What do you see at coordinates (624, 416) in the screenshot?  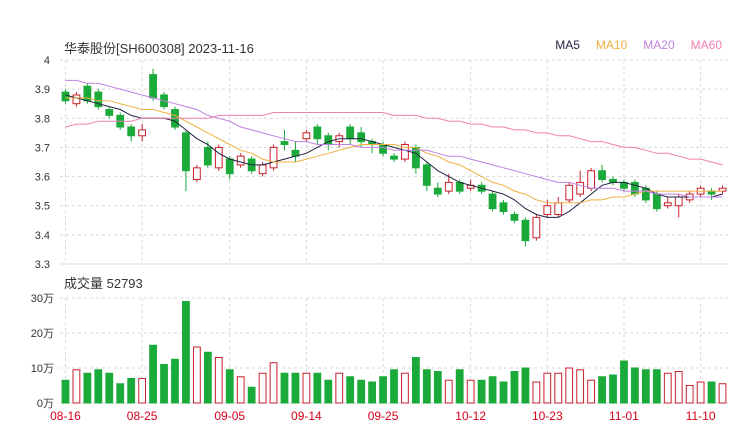 I see `date-tick-label: 11-01` at bounding box center [624, 416].